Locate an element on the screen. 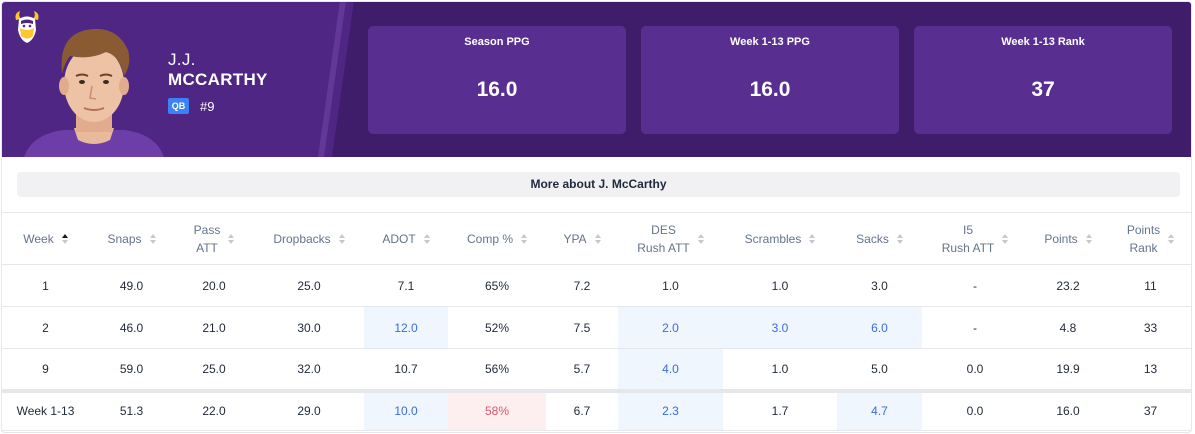 The image size is (1195, 434). header-line: Rush ATT is located at coordinates (968, 247).